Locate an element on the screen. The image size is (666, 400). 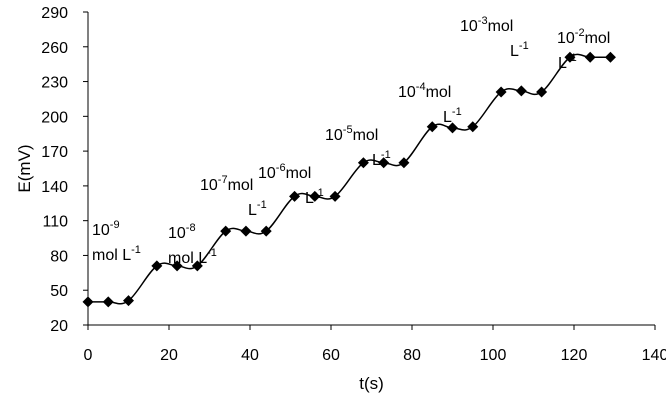
concentration-label: 10-3mol is located at coordinates (486, 25).